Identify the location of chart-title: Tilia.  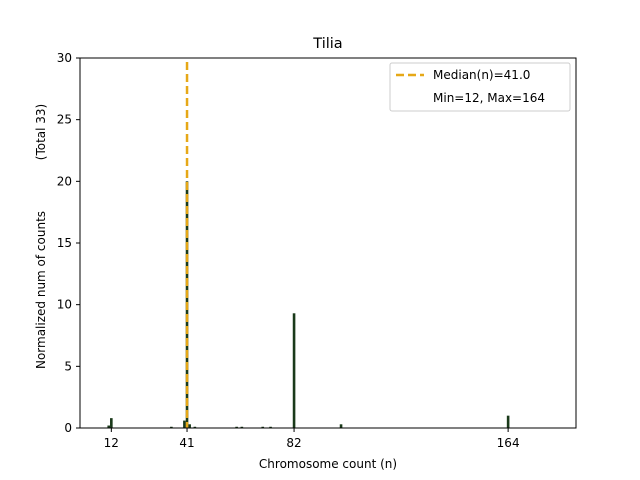
(327, 44).